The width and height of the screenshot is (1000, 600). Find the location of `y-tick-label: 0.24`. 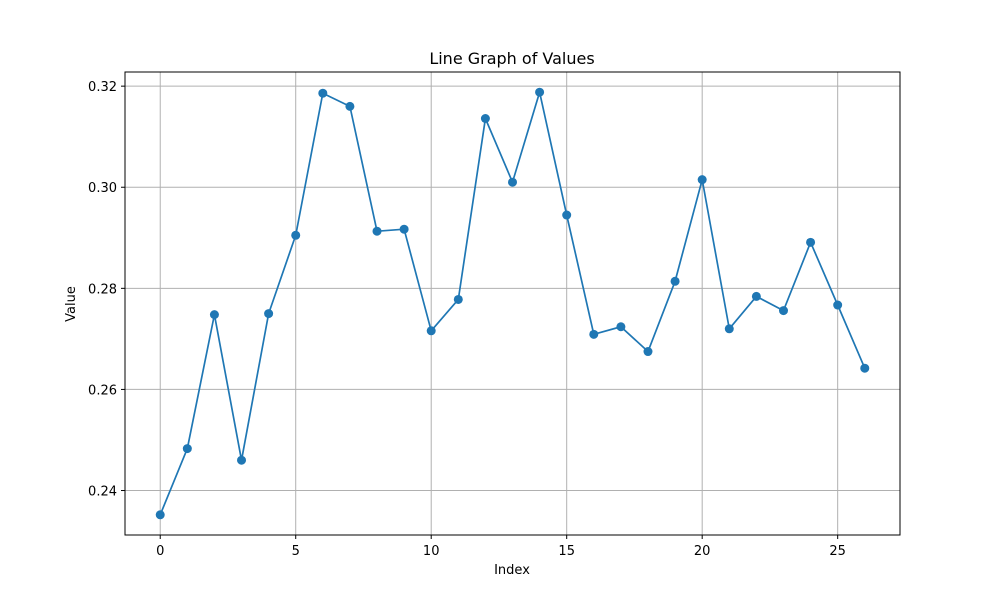

y-tick-label: 0.24 is located at coordinates (102, 492).